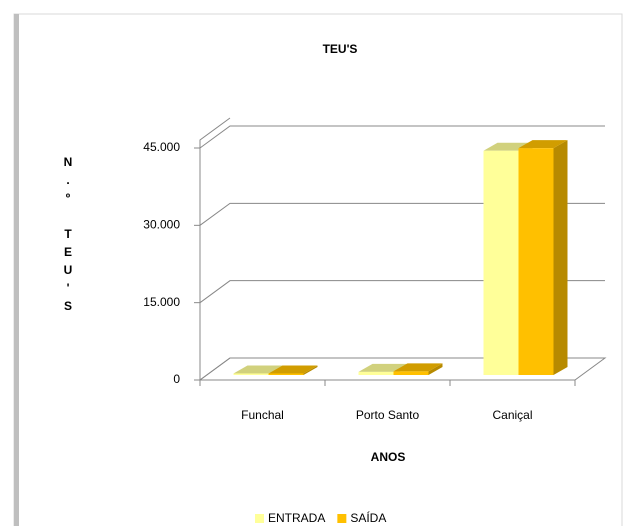 The width and height of the screenshot is (625, 526). Describe the element at coordinates (68, 236) in the screenshot. I see `y-axis-title: N.º TEU'S` at that location.